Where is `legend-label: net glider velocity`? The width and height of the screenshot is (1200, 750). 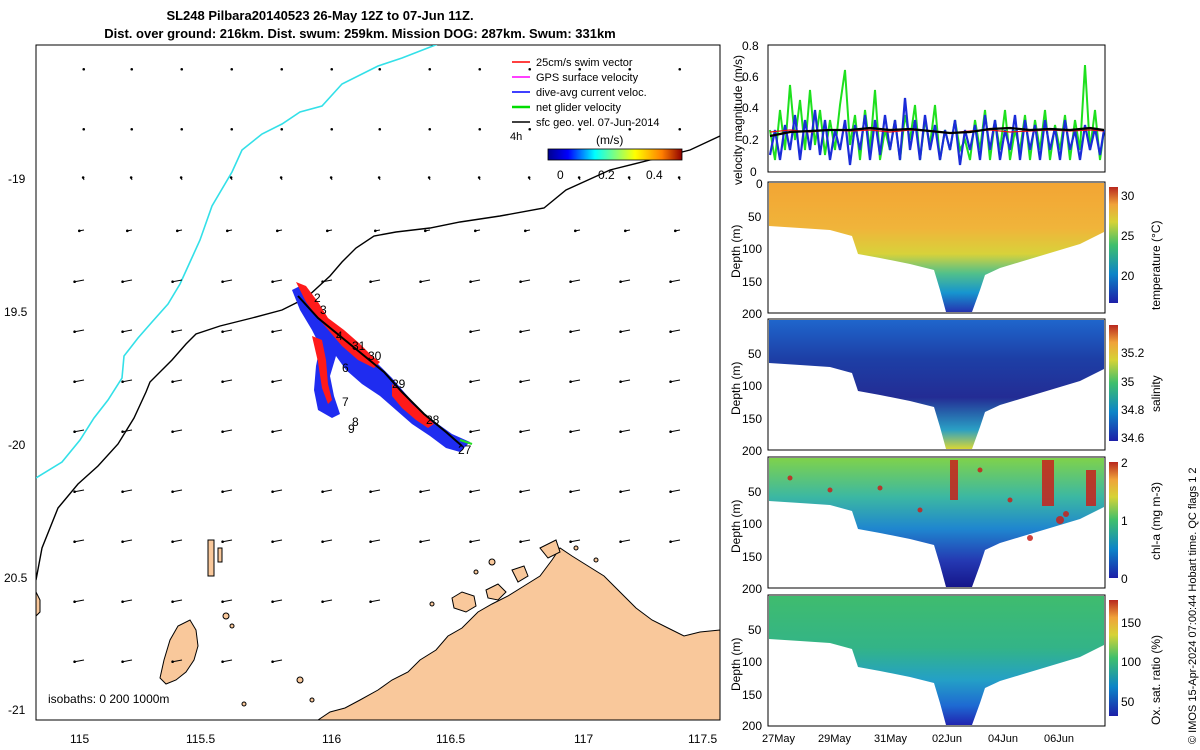 legend-label: net glider velocity is located at coordinates (578, 108).